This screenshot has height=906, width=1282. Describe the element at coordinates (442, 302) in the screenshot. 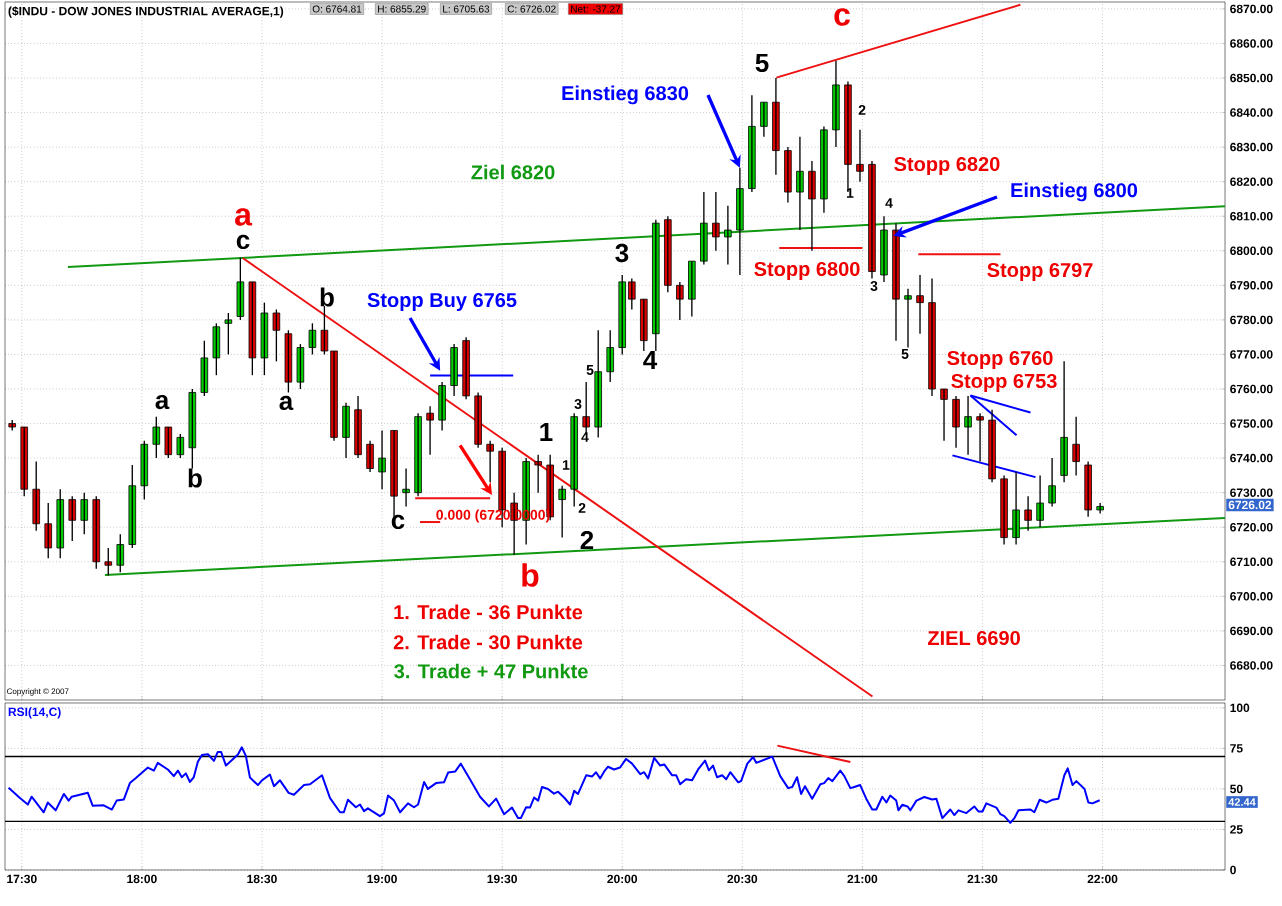

I see `annotation: Stopp Buy 6765` at that location.